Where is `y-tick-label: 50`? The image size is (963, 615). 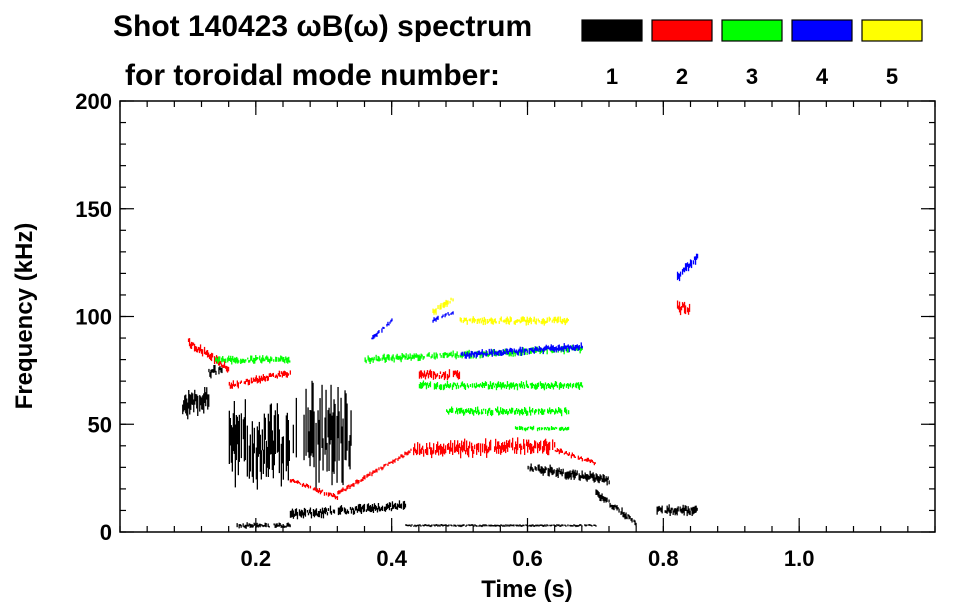 y-tick-label: 50 is located at coordinates (100, 424).